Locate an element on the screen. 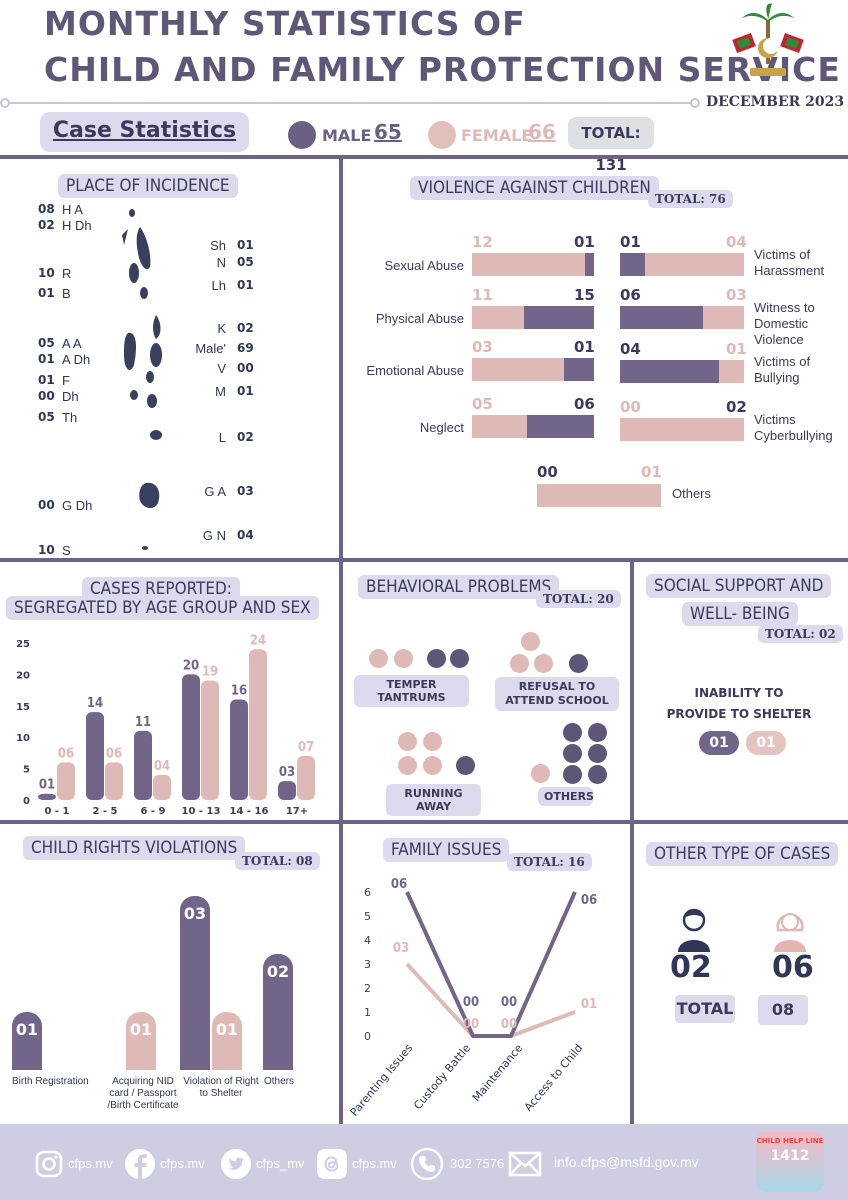 Image resolution: width=848 pixels, height=1200 pixels. phone-icon is located at coordinates (427, 1164).